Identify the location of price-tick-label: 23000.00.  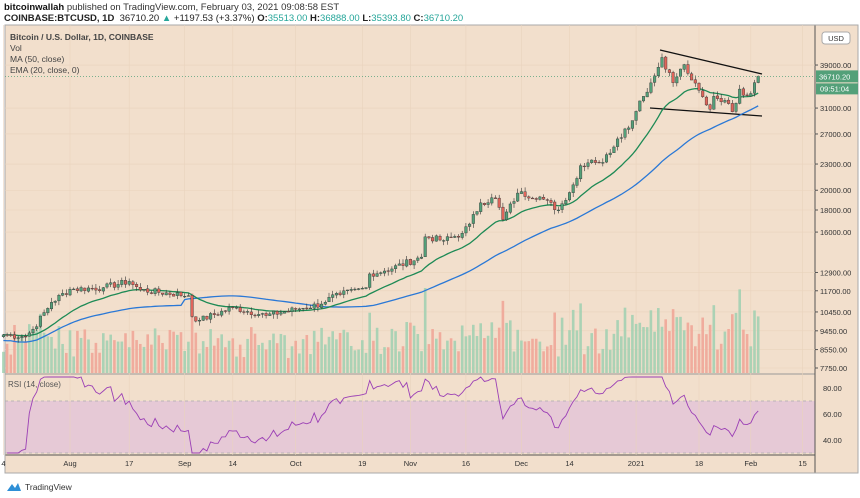
(835, 164).